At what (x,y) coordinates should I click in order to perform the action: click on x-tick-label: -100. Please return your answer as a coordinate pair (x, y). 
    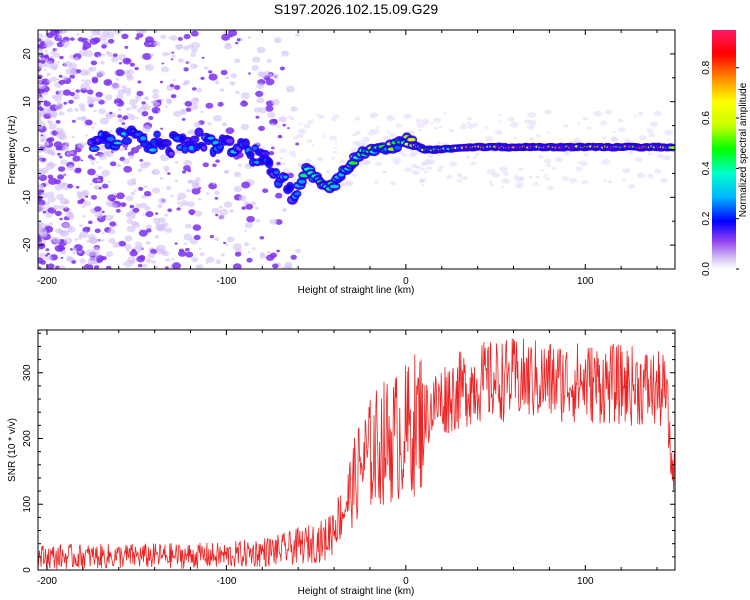
    Looking at the image, I should click on (226, 281).